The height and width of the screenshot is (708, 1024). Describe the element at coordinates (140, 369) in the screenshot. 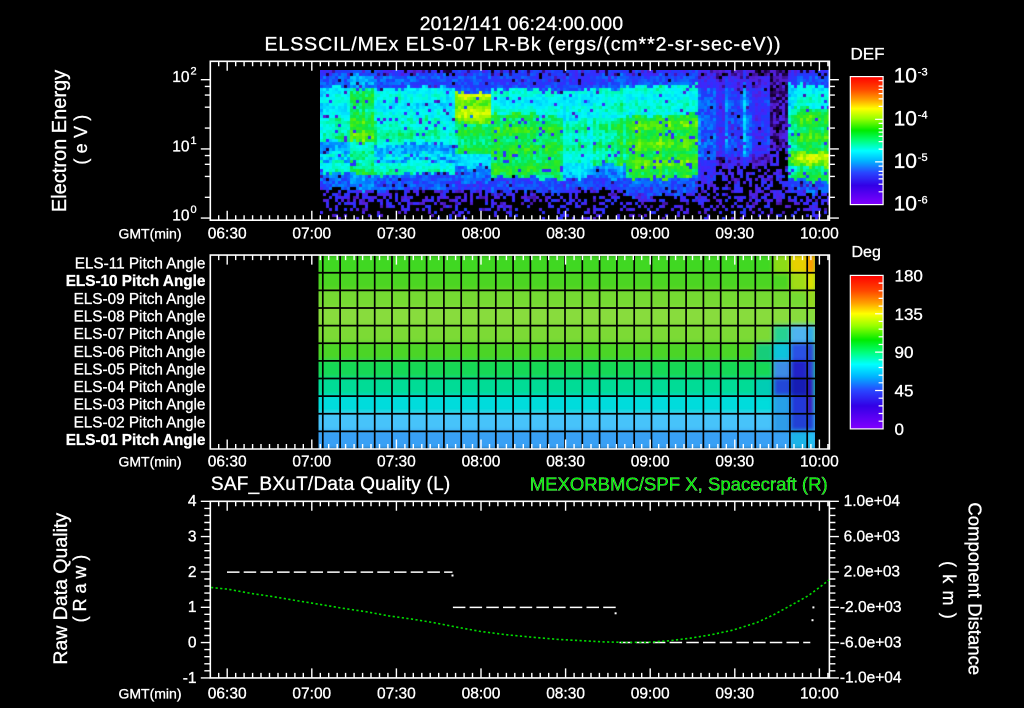

I see `svg-text: ELS-05 Pitch Angle` at that location.